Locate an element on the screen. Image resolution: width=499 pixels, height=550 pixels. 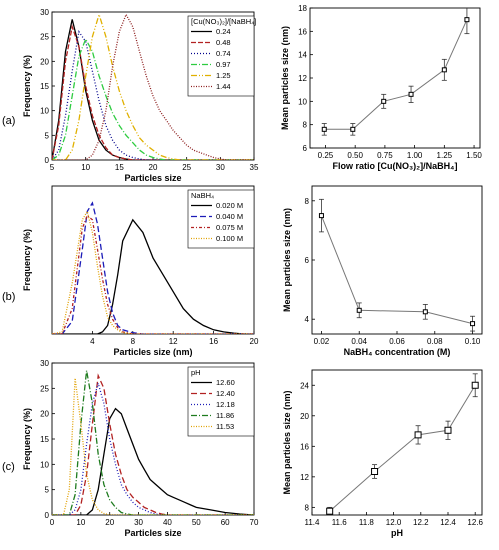
x-axis-label: Flow ratio [Cu(NO₃)₂]/NaBH₄] is located at coordinates (395, 166).